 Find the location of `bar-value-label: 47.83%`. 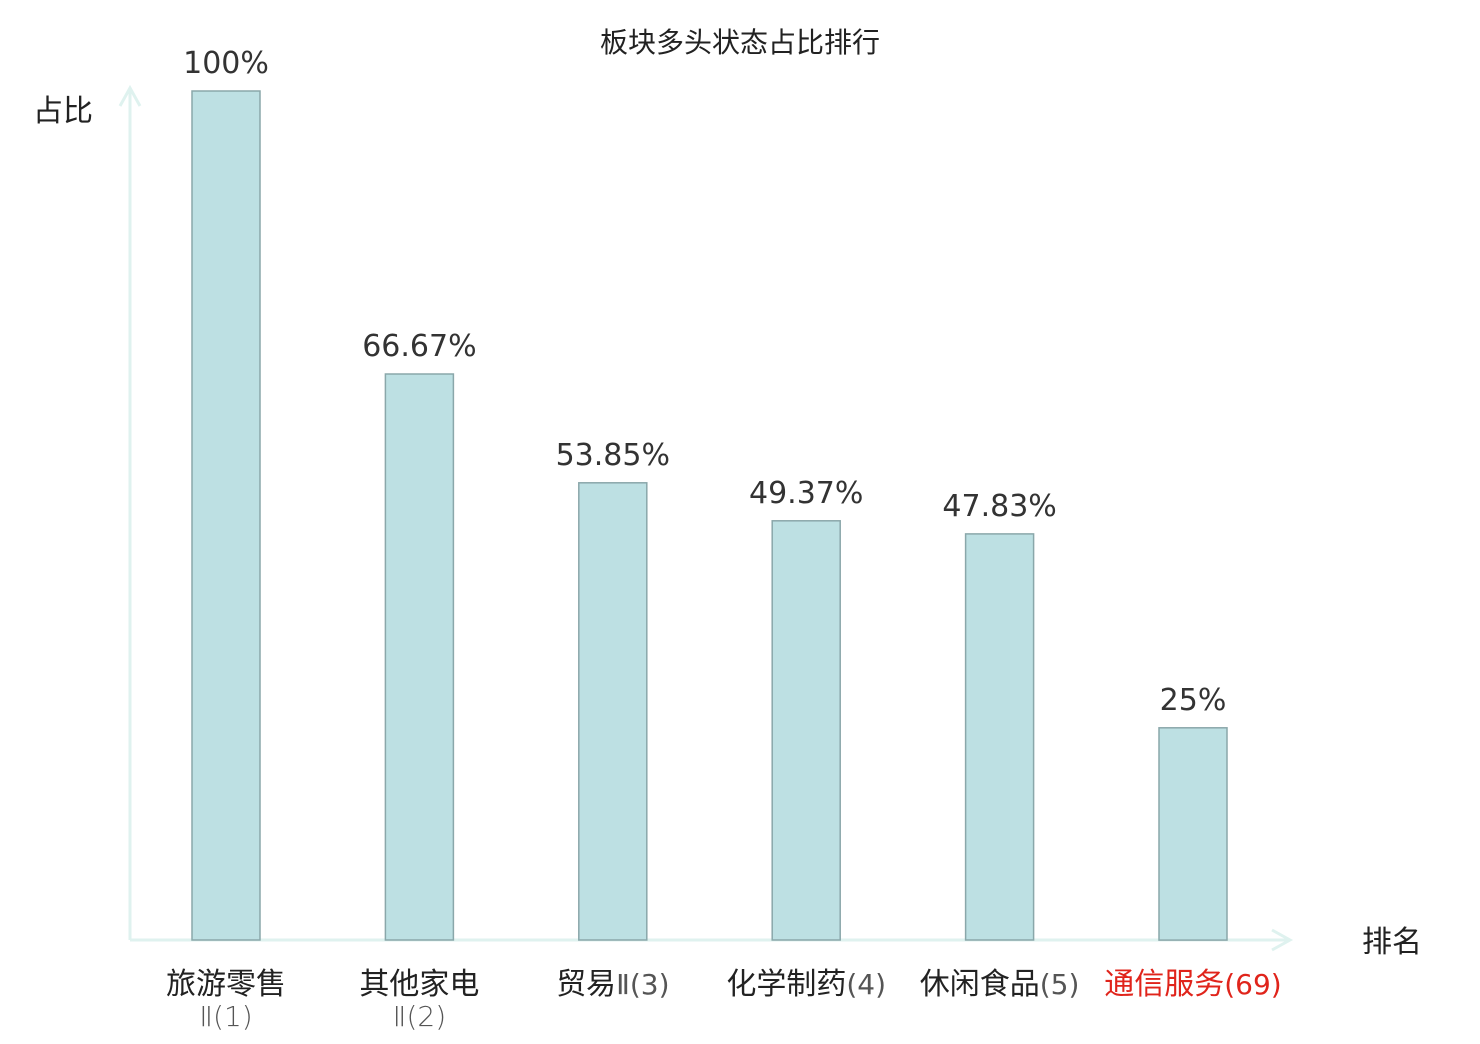

bar-value-label: 47.83% is located at coordinates (999, 506).